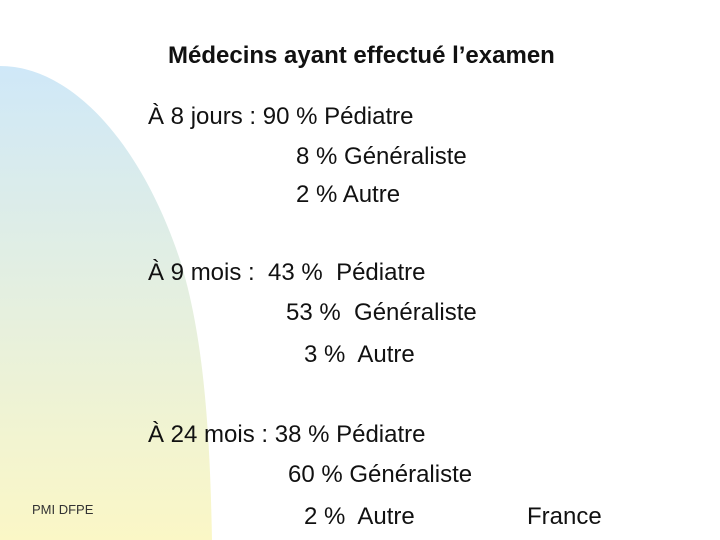 Image resolution: width=720 pixels, height=540 pixels. I want to click on block-8-jours-line-1: À 8 jours : 90 % Pédiatre, so click(281, 116).